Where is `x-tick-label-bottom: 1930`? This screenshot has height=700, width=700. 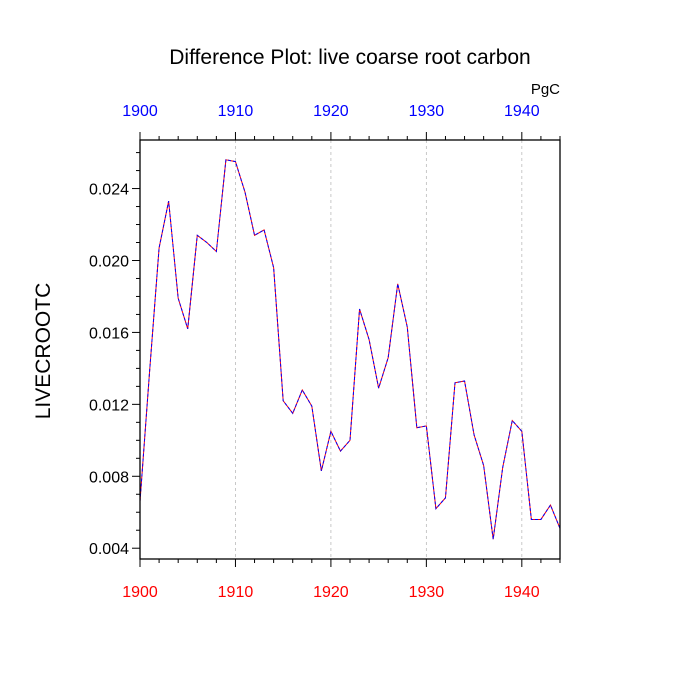 x-tick-label-bottom: 1930 is located at coordinates (427, 592).